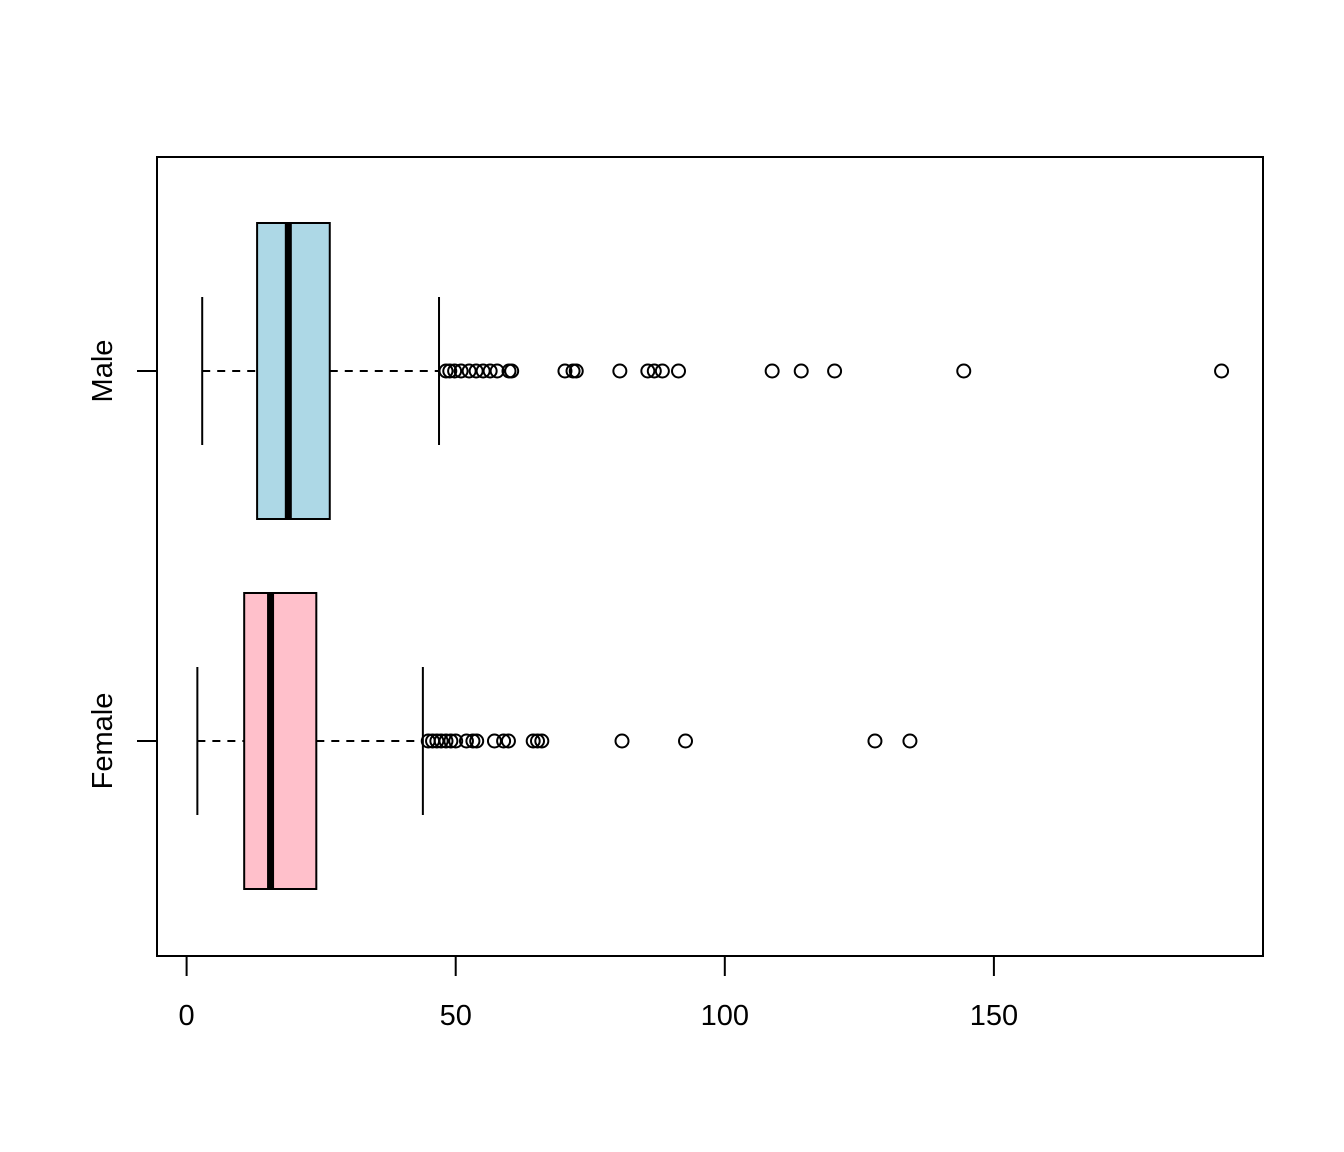 The height and width of the screenshot is (1152, 1344). I want to click on x-tick-label: 50, so click(456, 1016).